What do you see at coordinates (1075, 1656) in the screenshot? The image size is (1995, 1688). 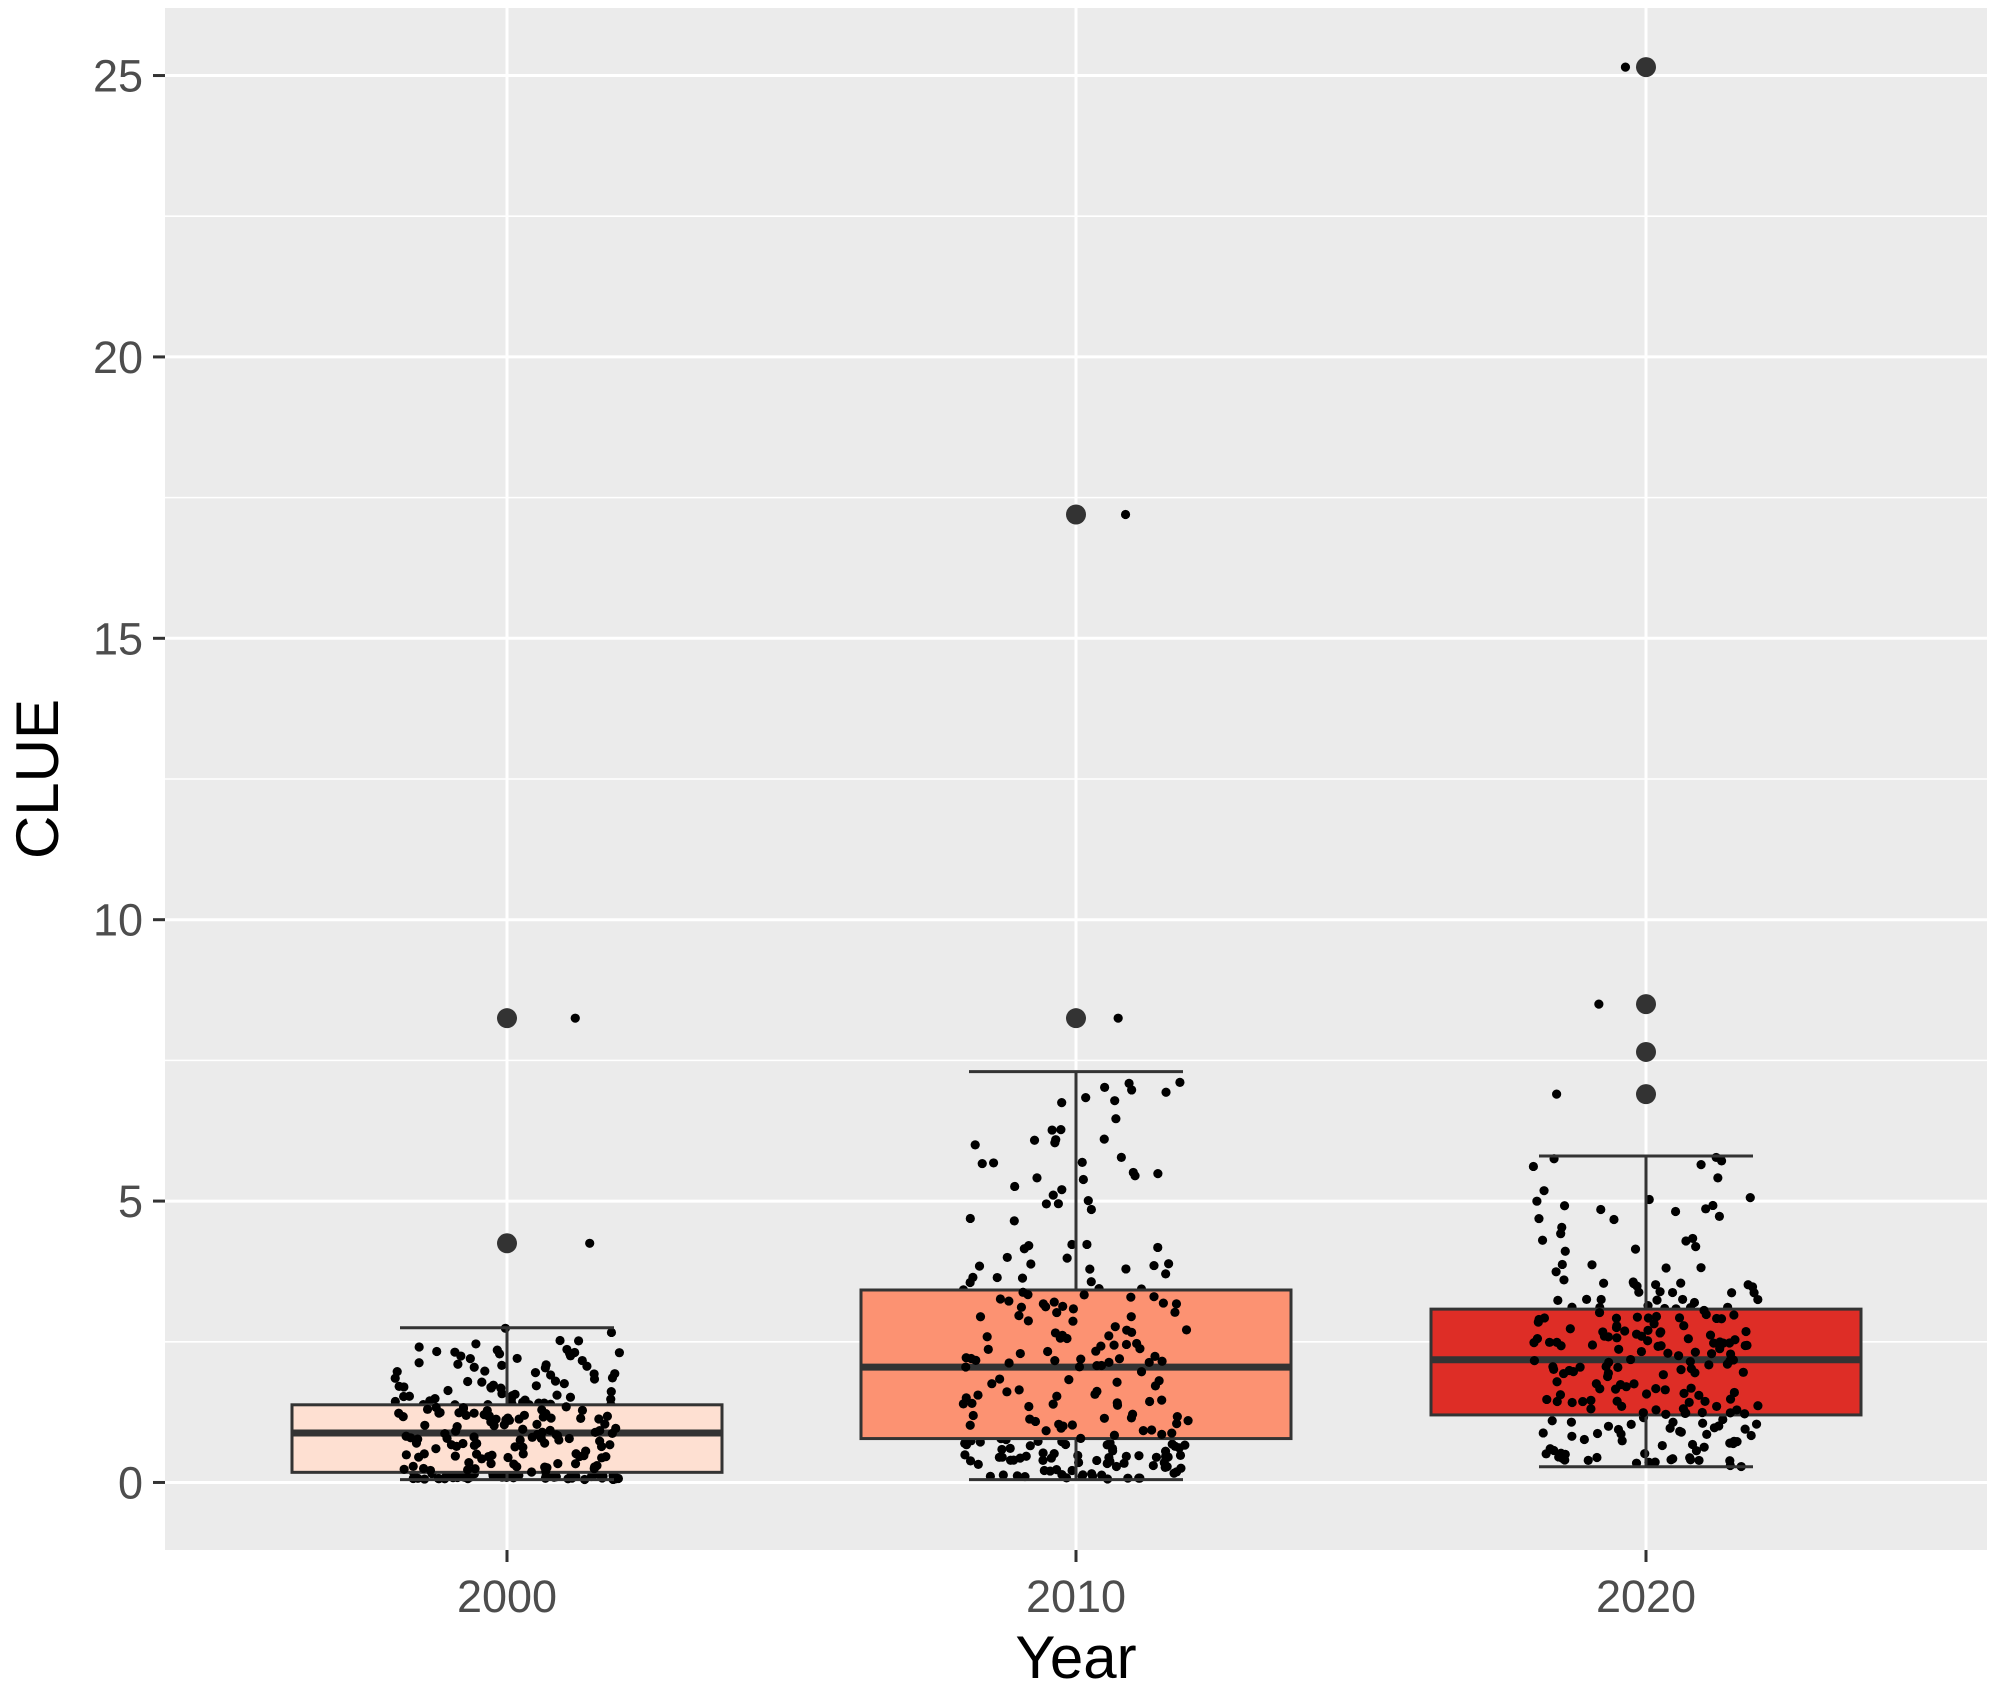 I see `x-axis-title: Year` at bounding box center [1075, 1656].